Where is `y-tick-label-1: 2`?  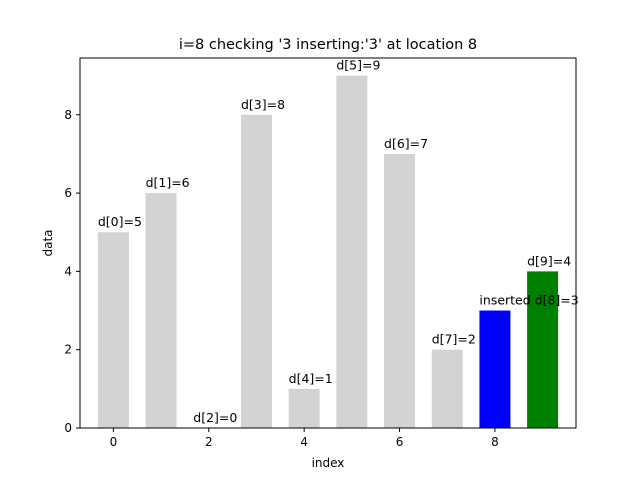
y-tick-label-1: 2 is located at coordinates (68, 350).